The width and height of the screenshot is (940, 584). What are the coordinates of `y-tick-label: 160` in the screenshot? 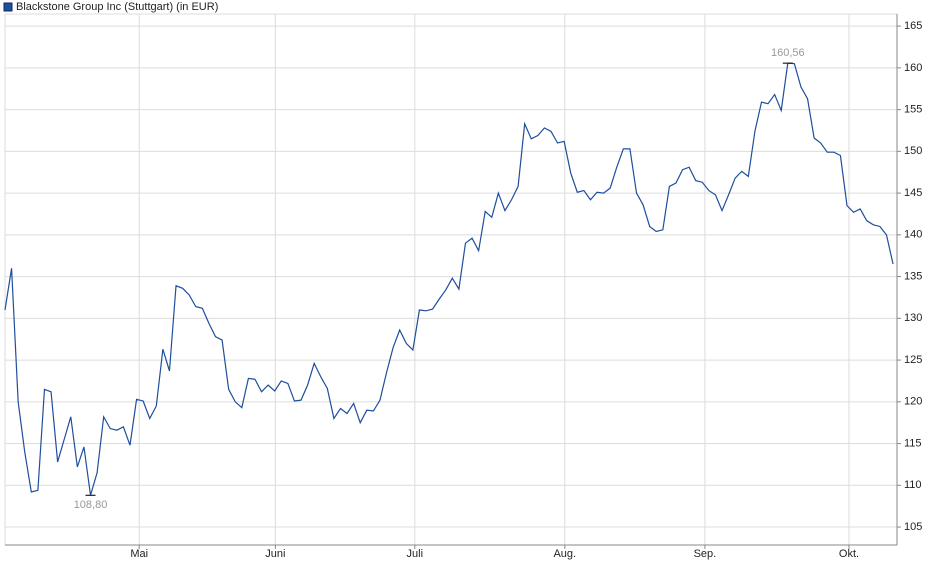 It's located at (913, 68).